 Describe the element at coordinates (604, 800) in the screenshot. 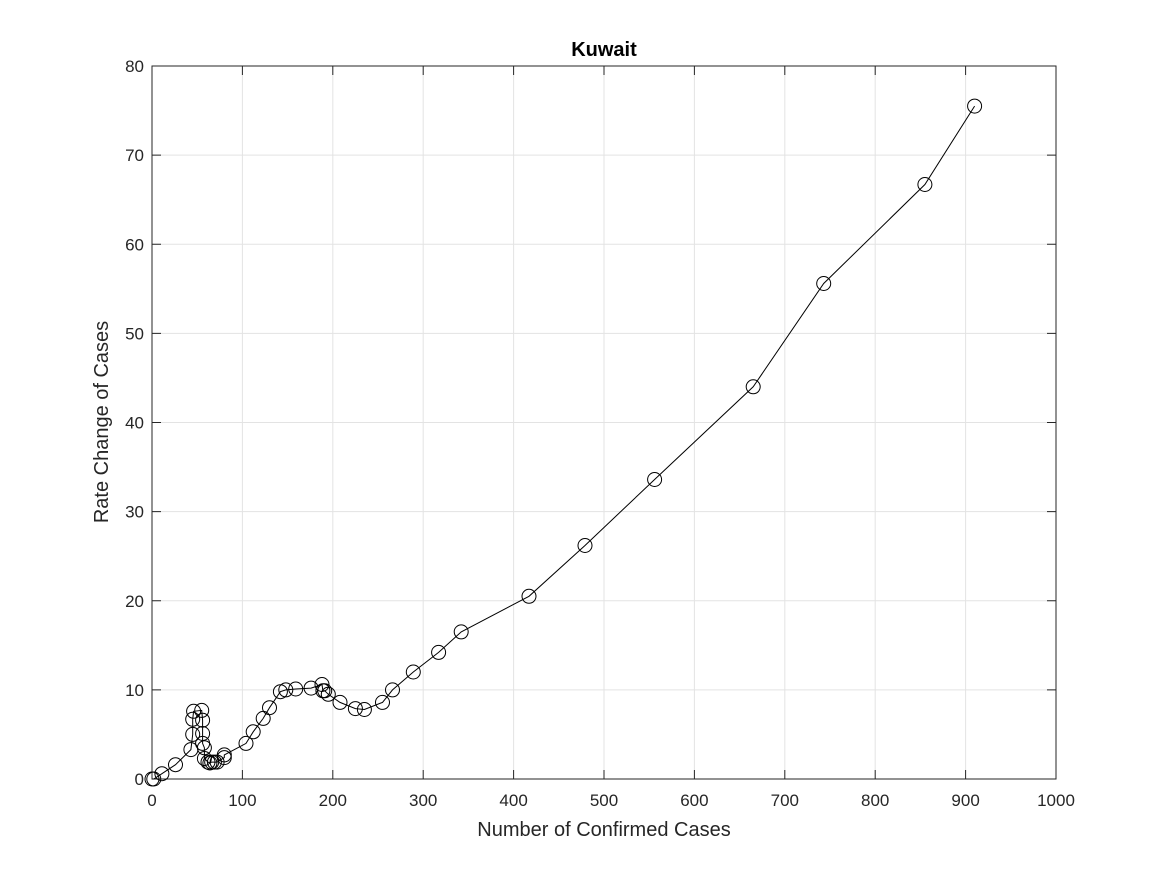

I see `x-tick-label: 500` at that location.